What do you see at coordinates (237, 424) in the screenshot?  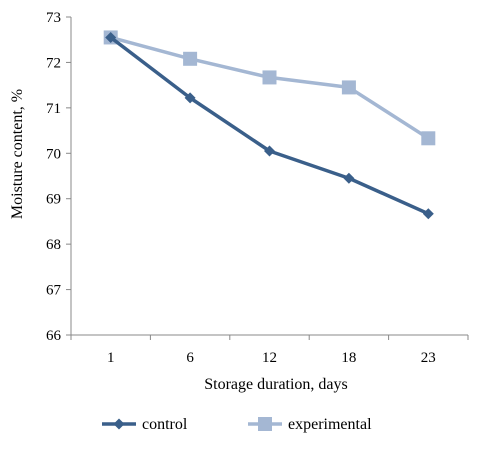 I see `legend: control experimental` at bounding box center [237, 424].